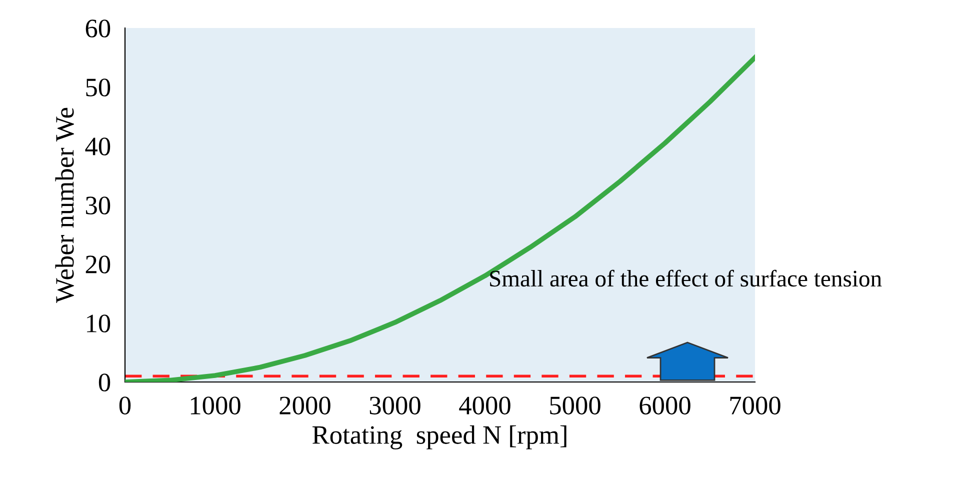 Image resolution: width=957 pixels, height=480 pixels. I want to click on x-tick-label: 5000, so click(575, 405).